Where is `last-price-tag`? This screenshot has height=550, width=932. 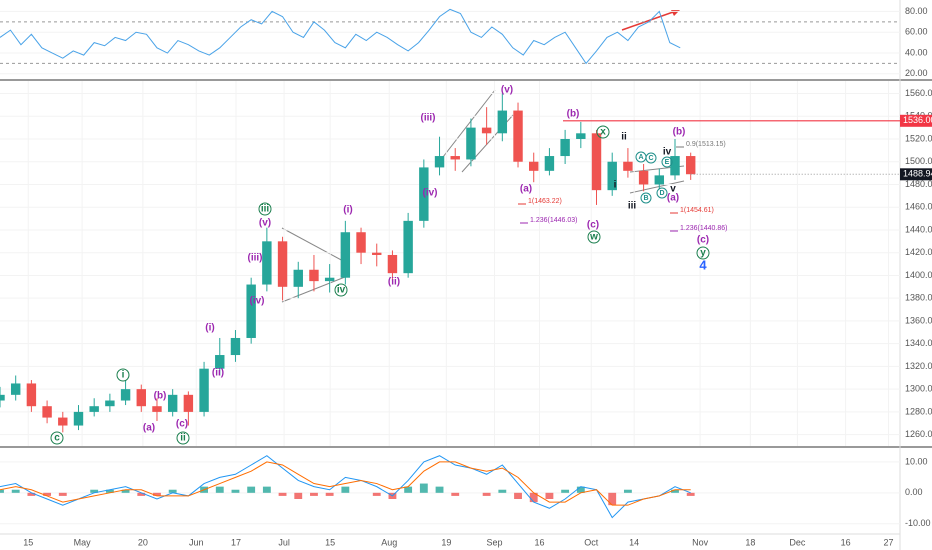 last-price-tag is located at coordinates (916, 174).